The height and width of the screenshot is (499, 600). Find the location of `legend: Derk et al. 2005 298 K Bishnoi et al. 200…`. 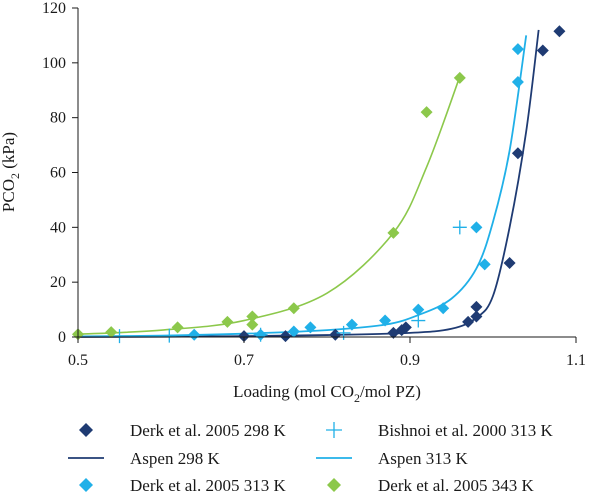

legend: Derk et al. 2005 298 K Bishnoi et al. 200… is located at coordinates (310, 458).